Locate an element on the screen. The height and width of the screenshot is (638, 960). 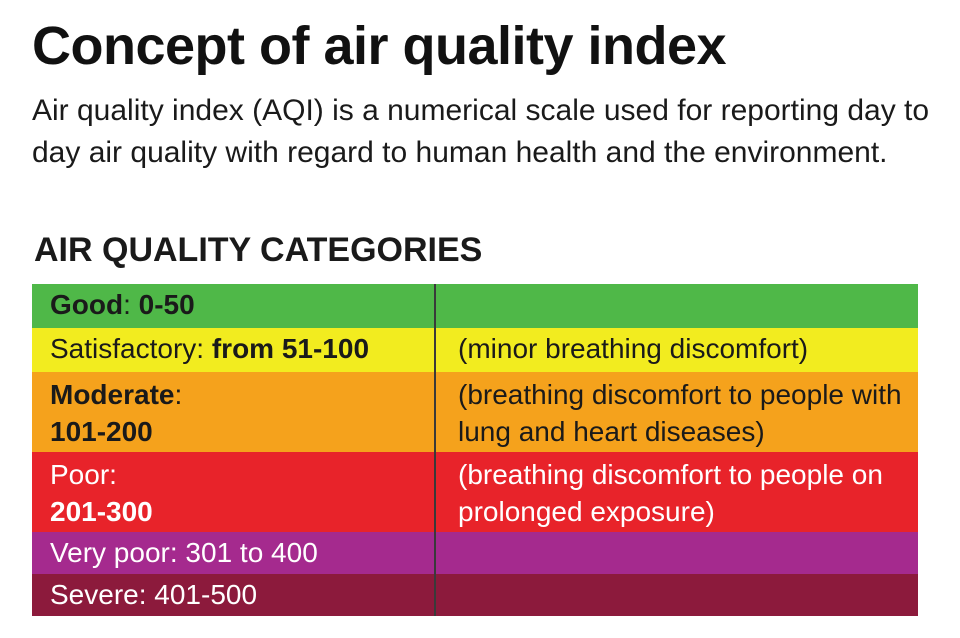
category-row-very-poor: Very poor: 301 to 400 is located at coordinates (475, 553).